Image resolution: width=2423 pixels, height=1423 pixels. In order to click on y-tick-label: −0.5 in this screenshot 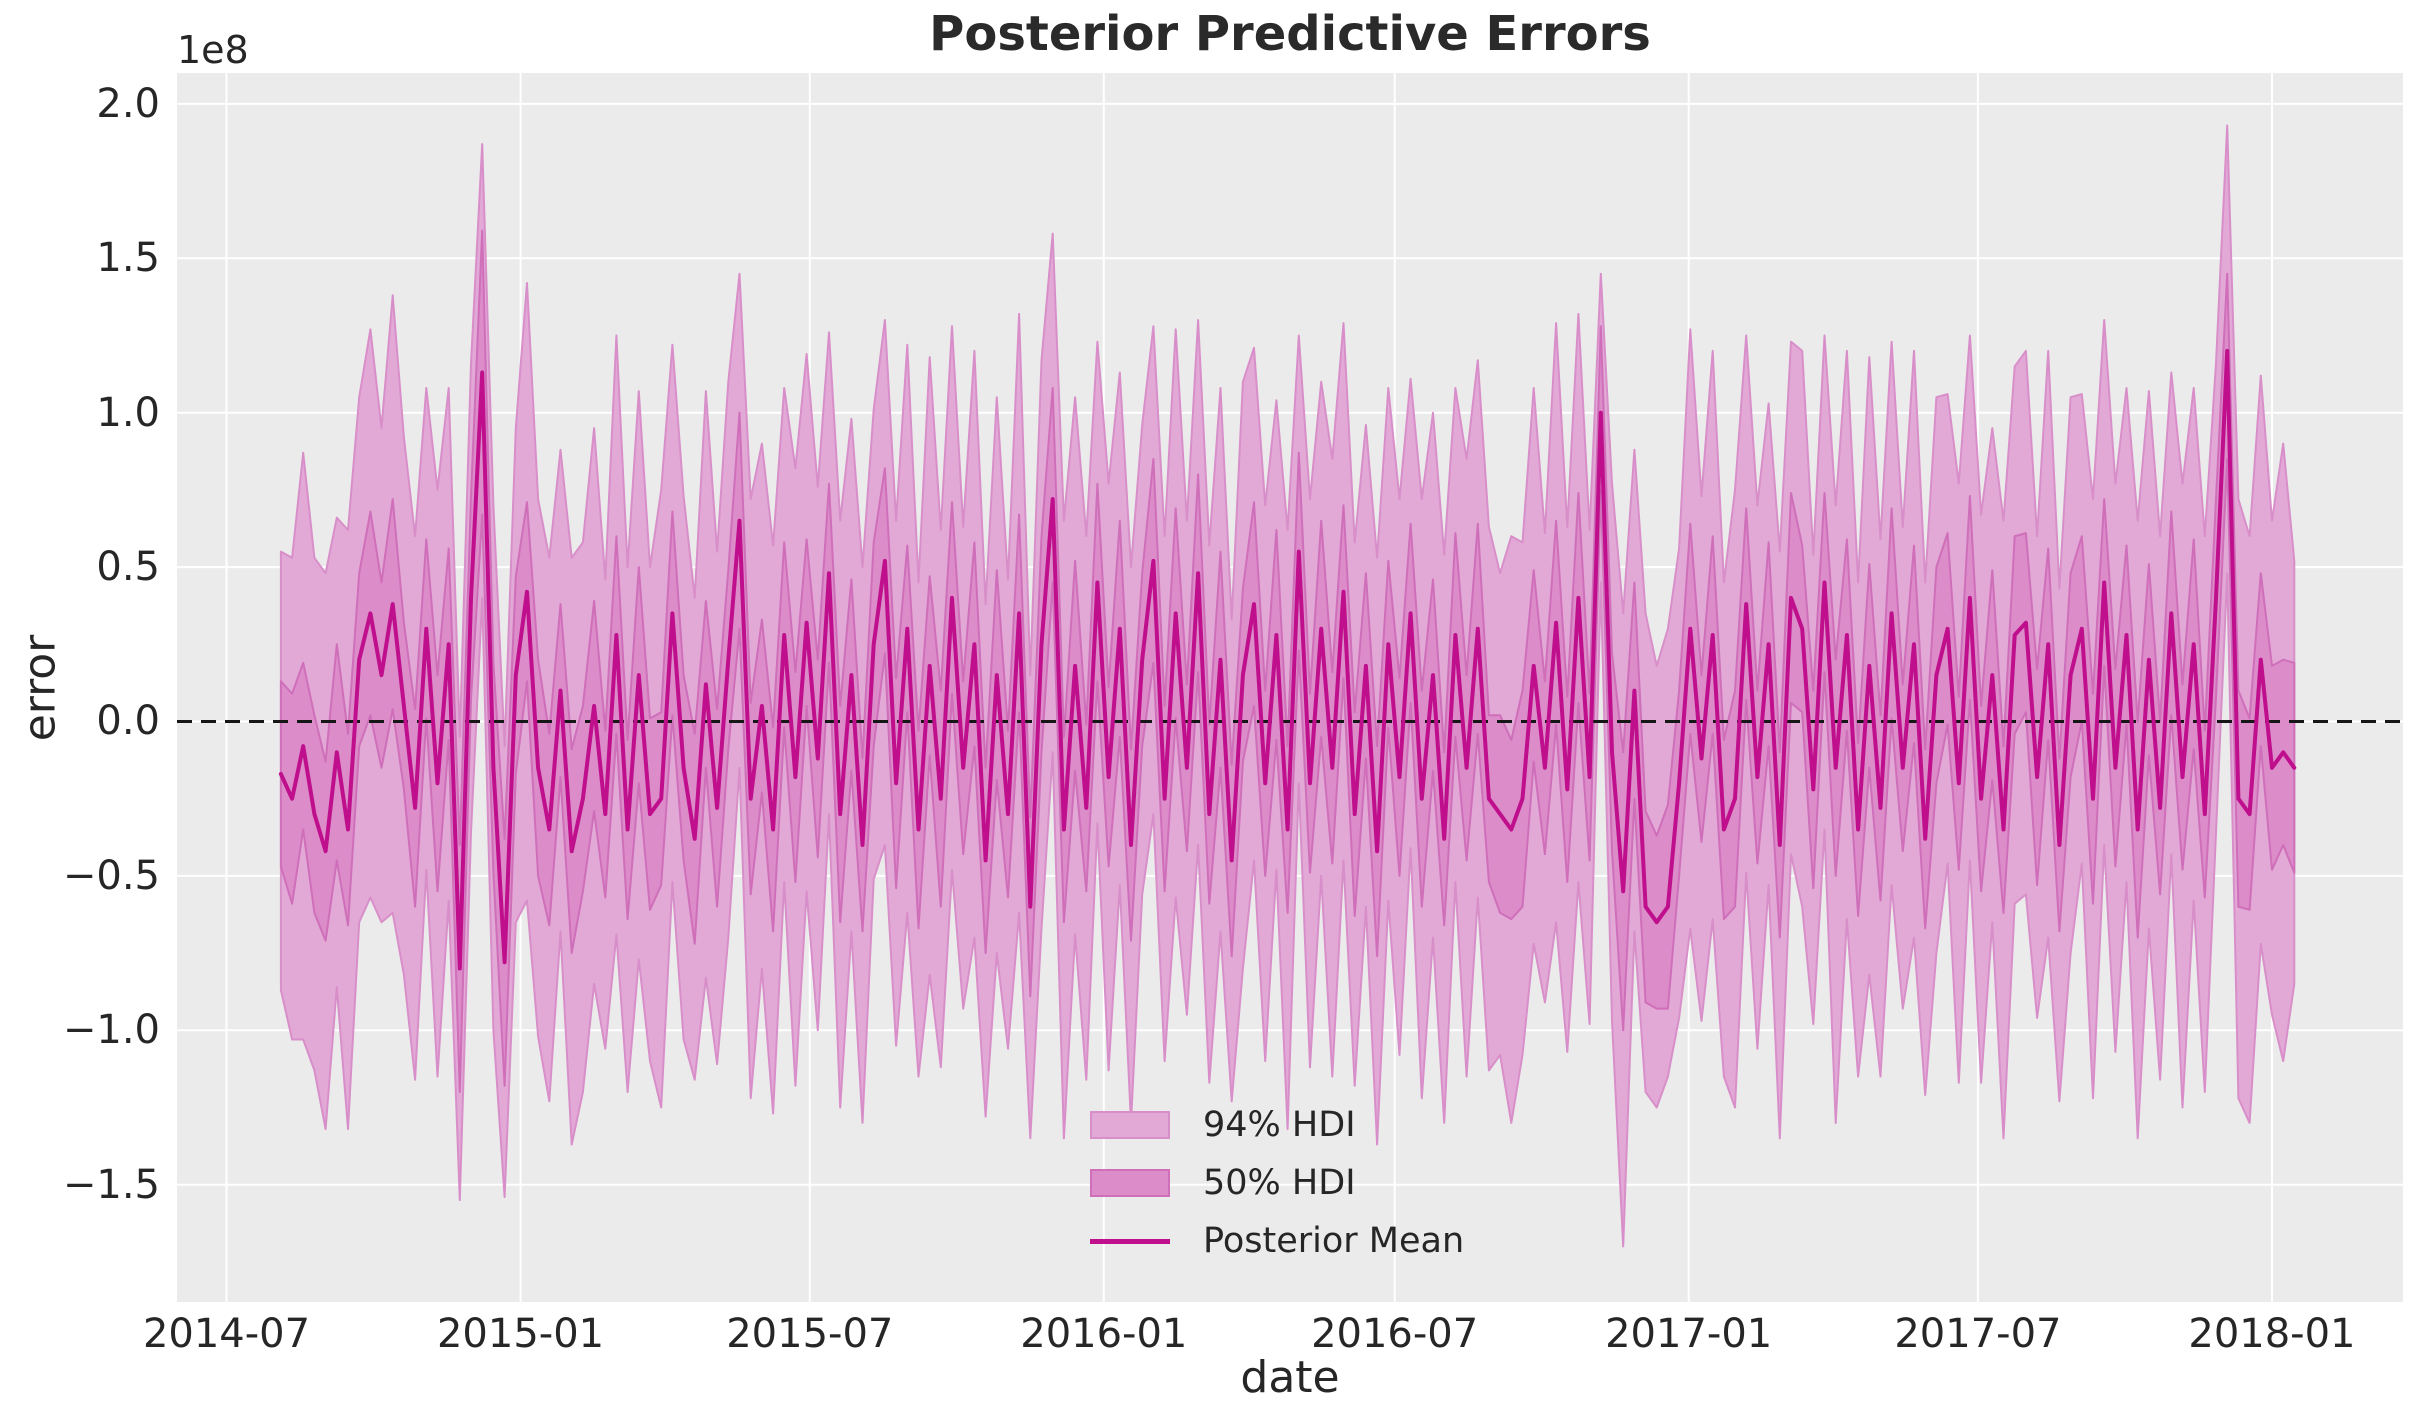, I will do `click(111, 875)`.